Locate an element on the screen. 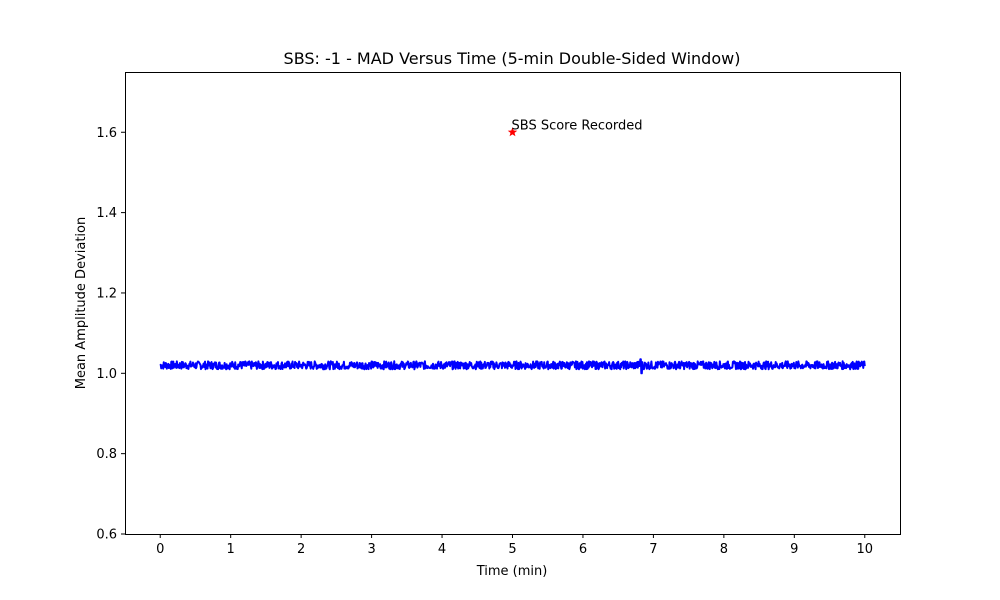  x-tick-label: 0 is located at coordinates (160, 549).